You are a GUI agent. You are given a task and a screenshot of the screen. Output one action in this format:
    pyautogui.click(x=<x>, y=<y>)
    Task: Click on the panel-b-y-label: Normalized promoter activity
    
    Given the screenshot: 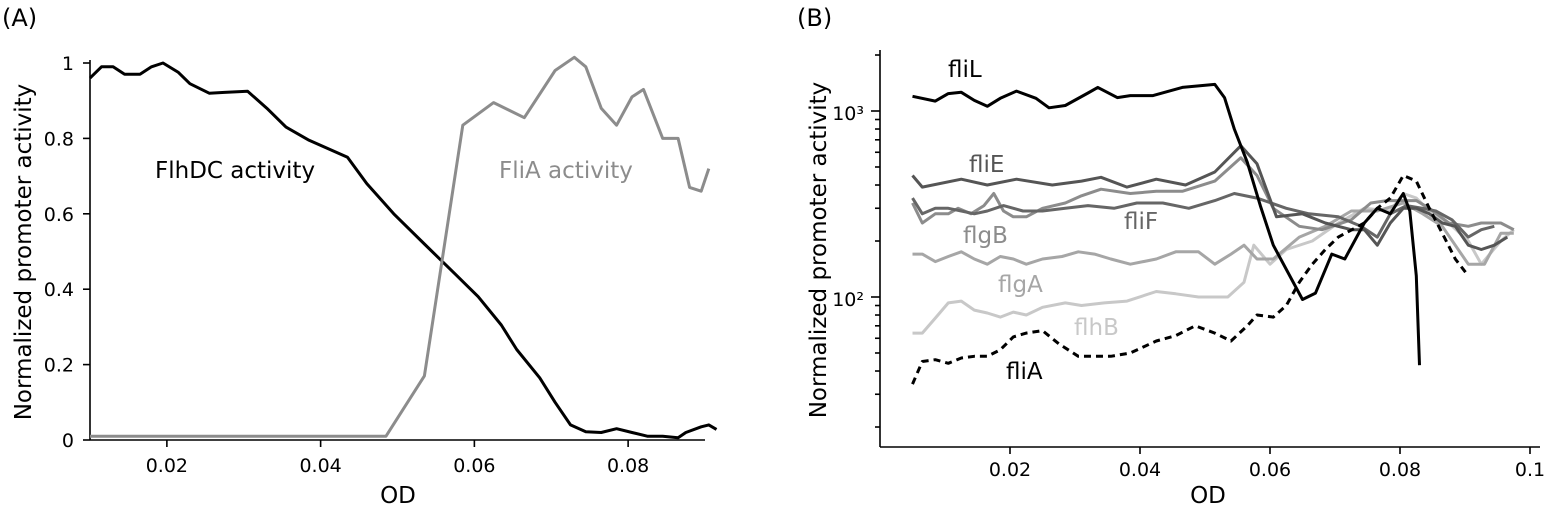 What is the action you would take?
    pyautogui.click(x=819, y=250)
    